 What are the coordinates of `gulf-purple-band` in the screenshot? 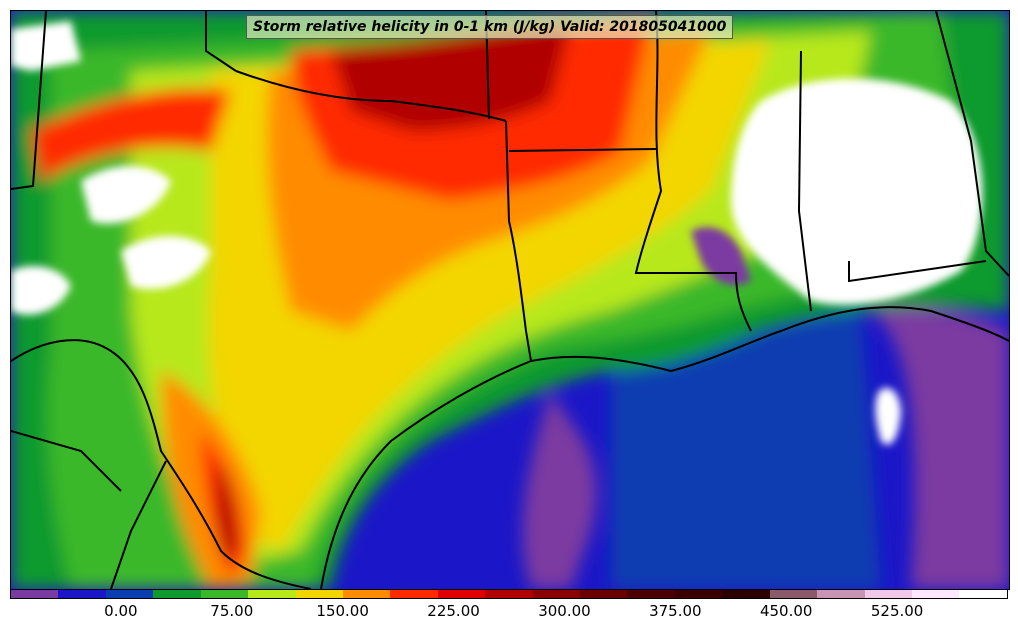 It's located at (559, 490).